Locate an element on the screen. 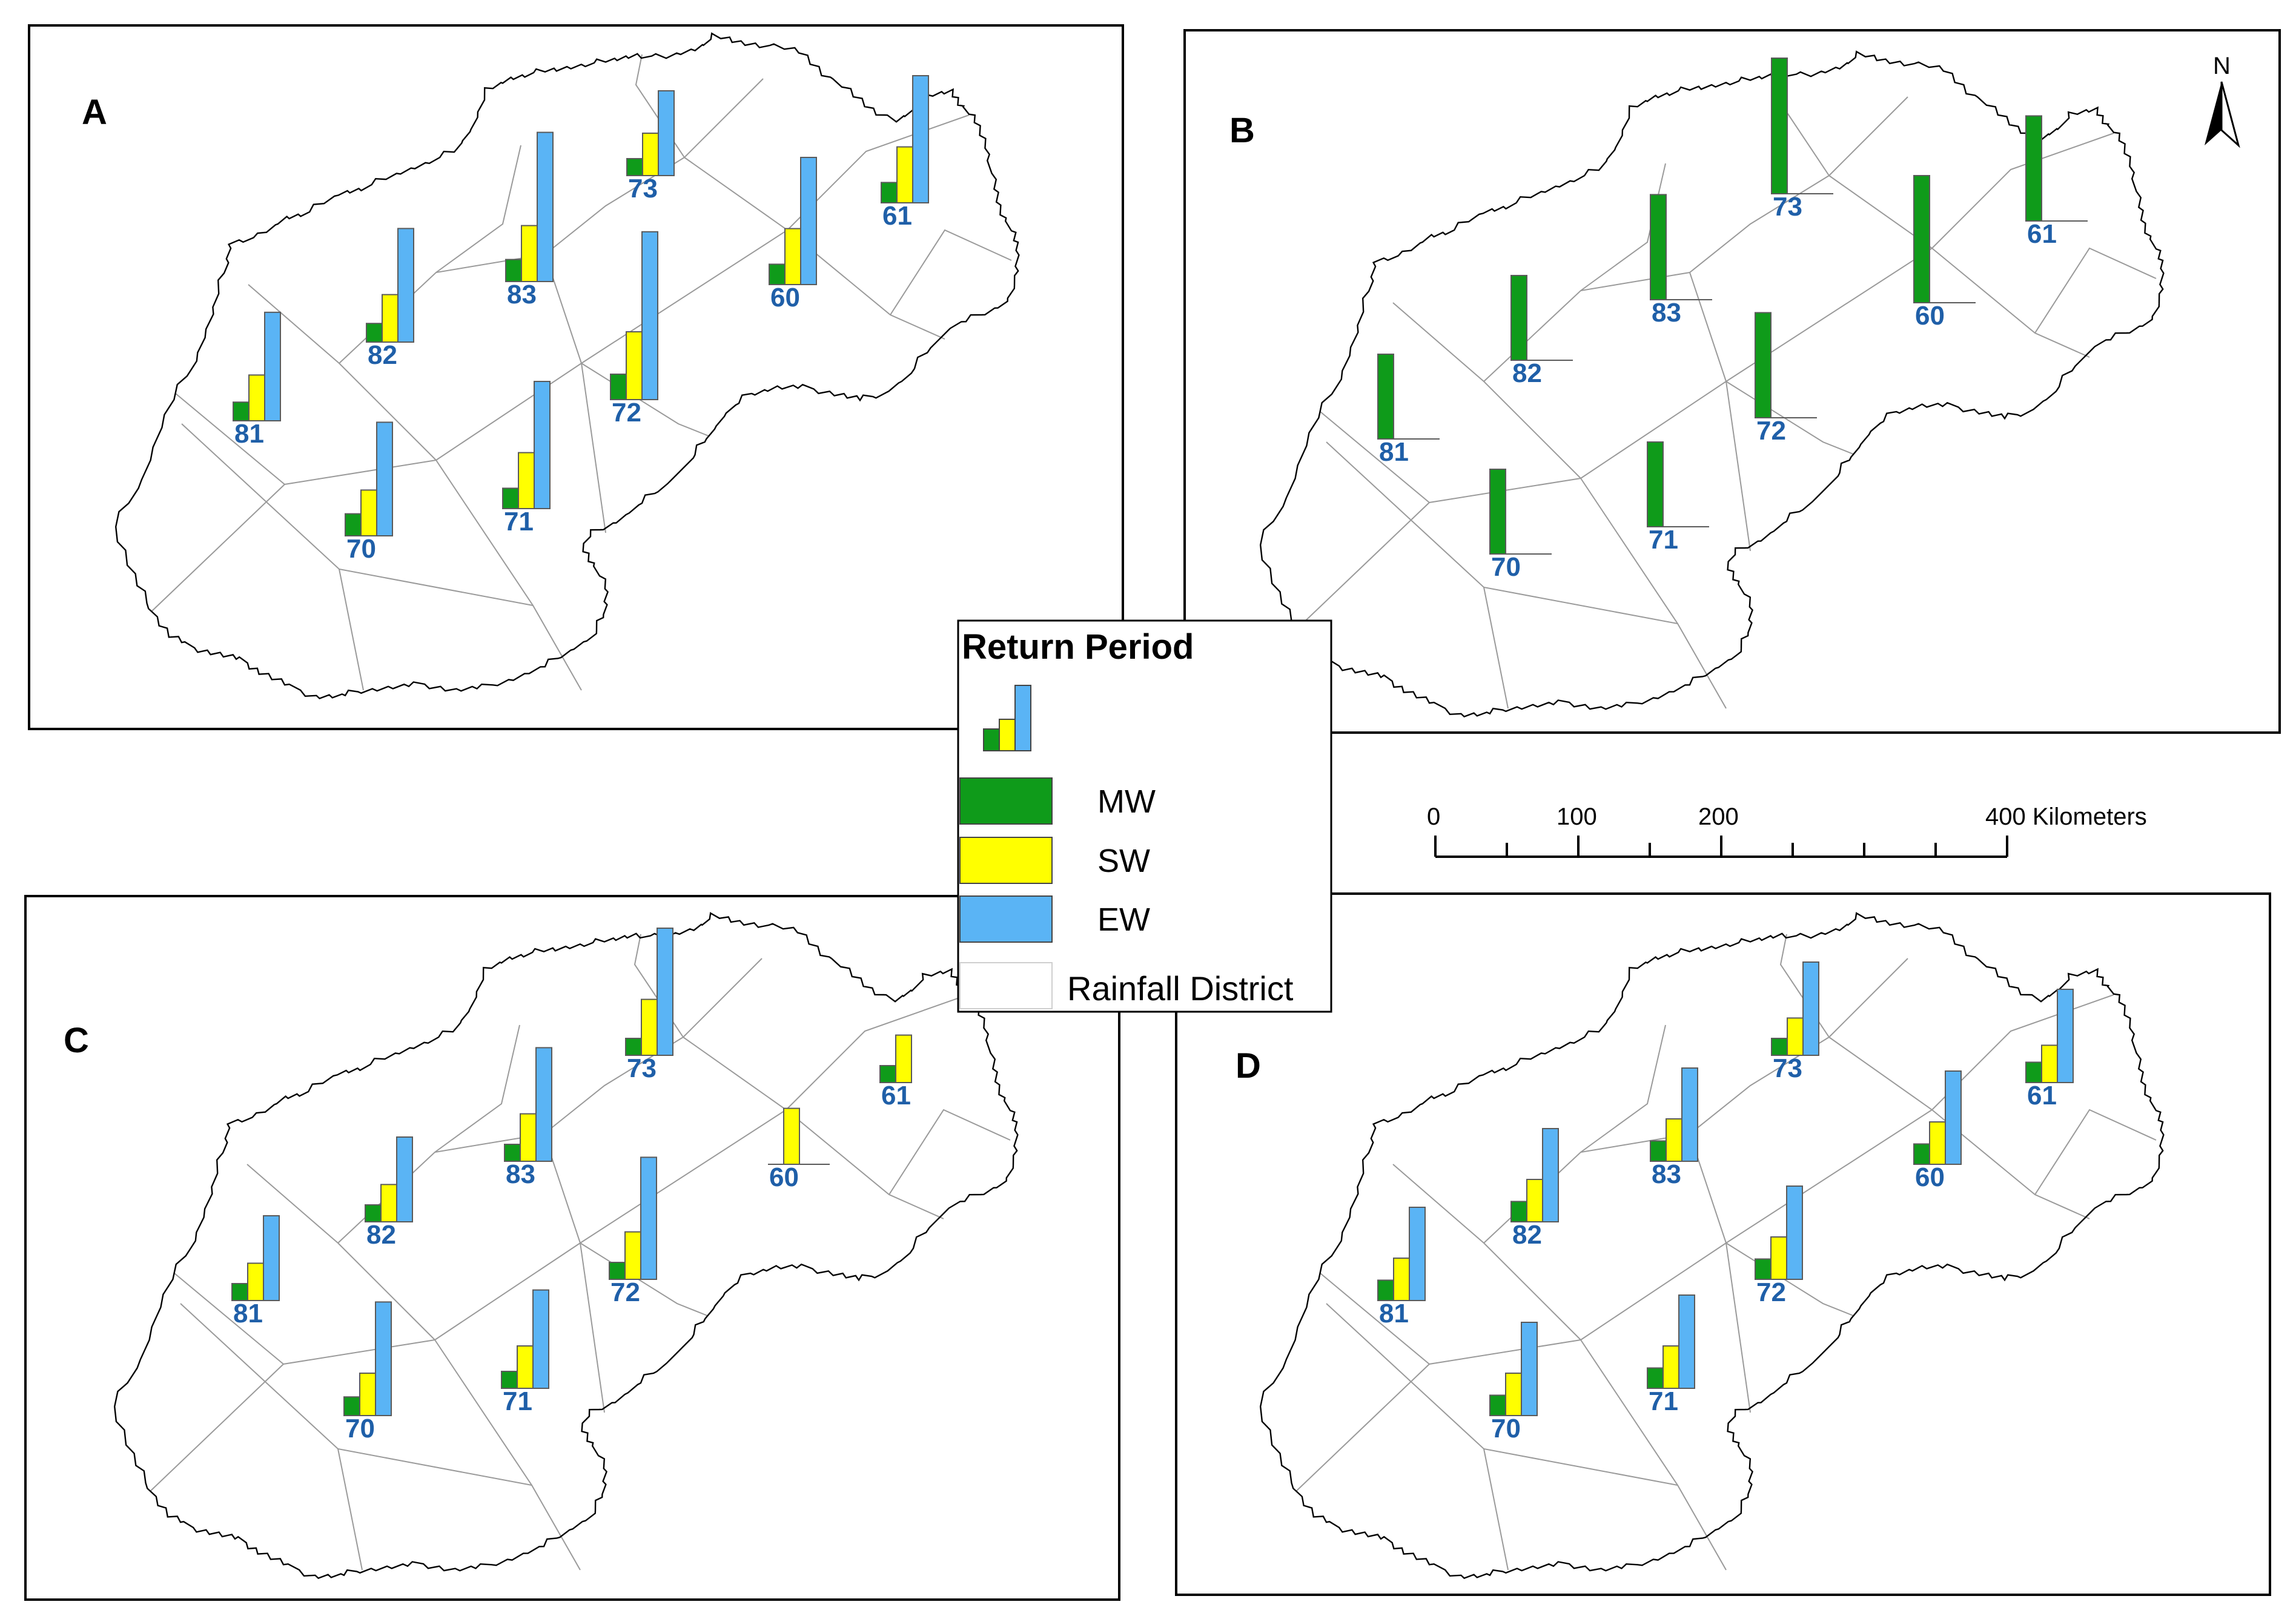  station-71: 71 is located at coordinates (1671, 1355).